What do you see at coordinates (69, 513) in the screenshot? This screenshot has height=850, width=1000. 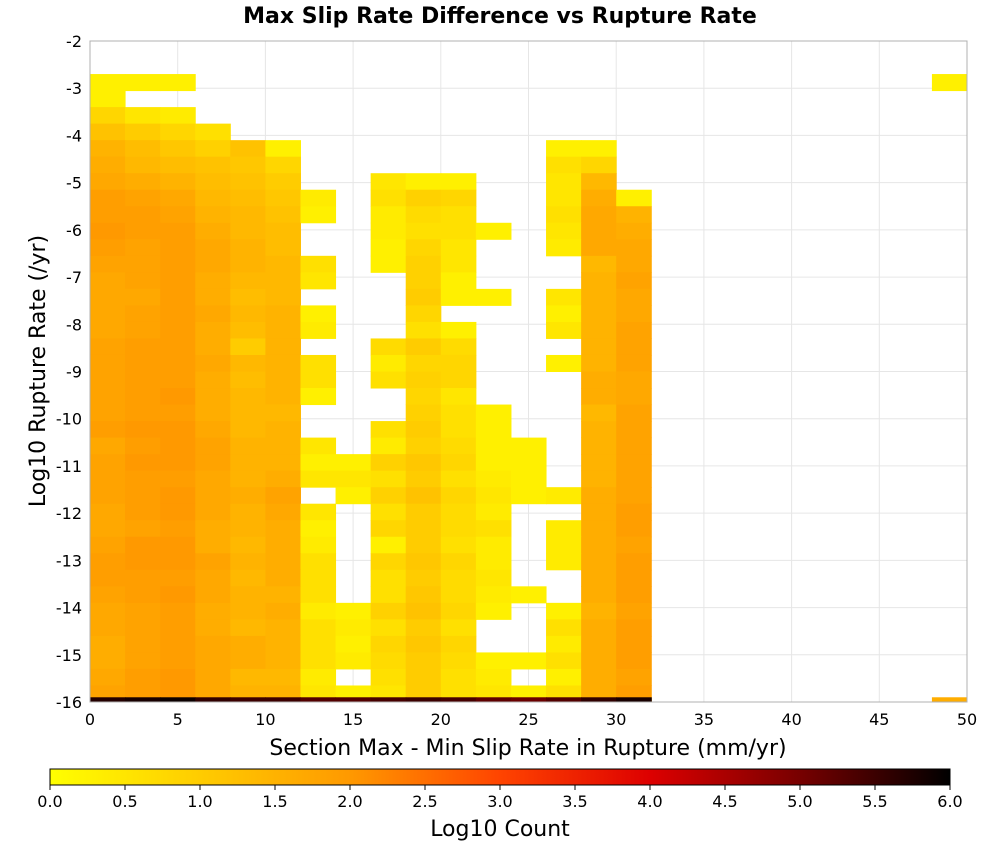 I see `y-tick-label: -12` at bounding box center [69, 513].